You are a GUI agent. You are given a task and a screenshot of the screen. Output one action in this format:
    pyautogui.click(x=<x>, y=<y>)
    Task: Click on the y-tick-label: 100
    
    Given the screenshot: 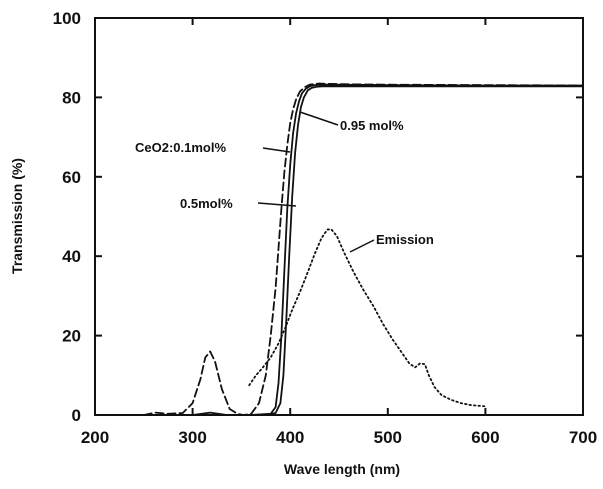 What is the action you would take?
    pyautogui.click(x=67, y=18)
    